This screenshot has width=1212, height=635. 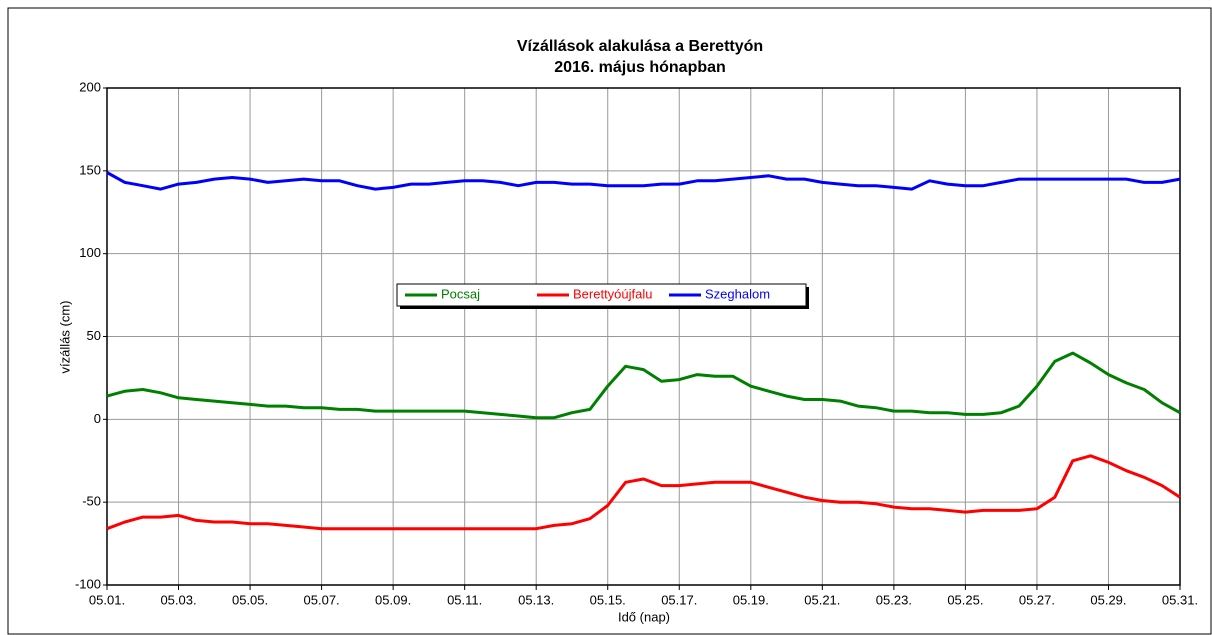 I want to click on y-tick-label: -100, so click(x=88, y=583).